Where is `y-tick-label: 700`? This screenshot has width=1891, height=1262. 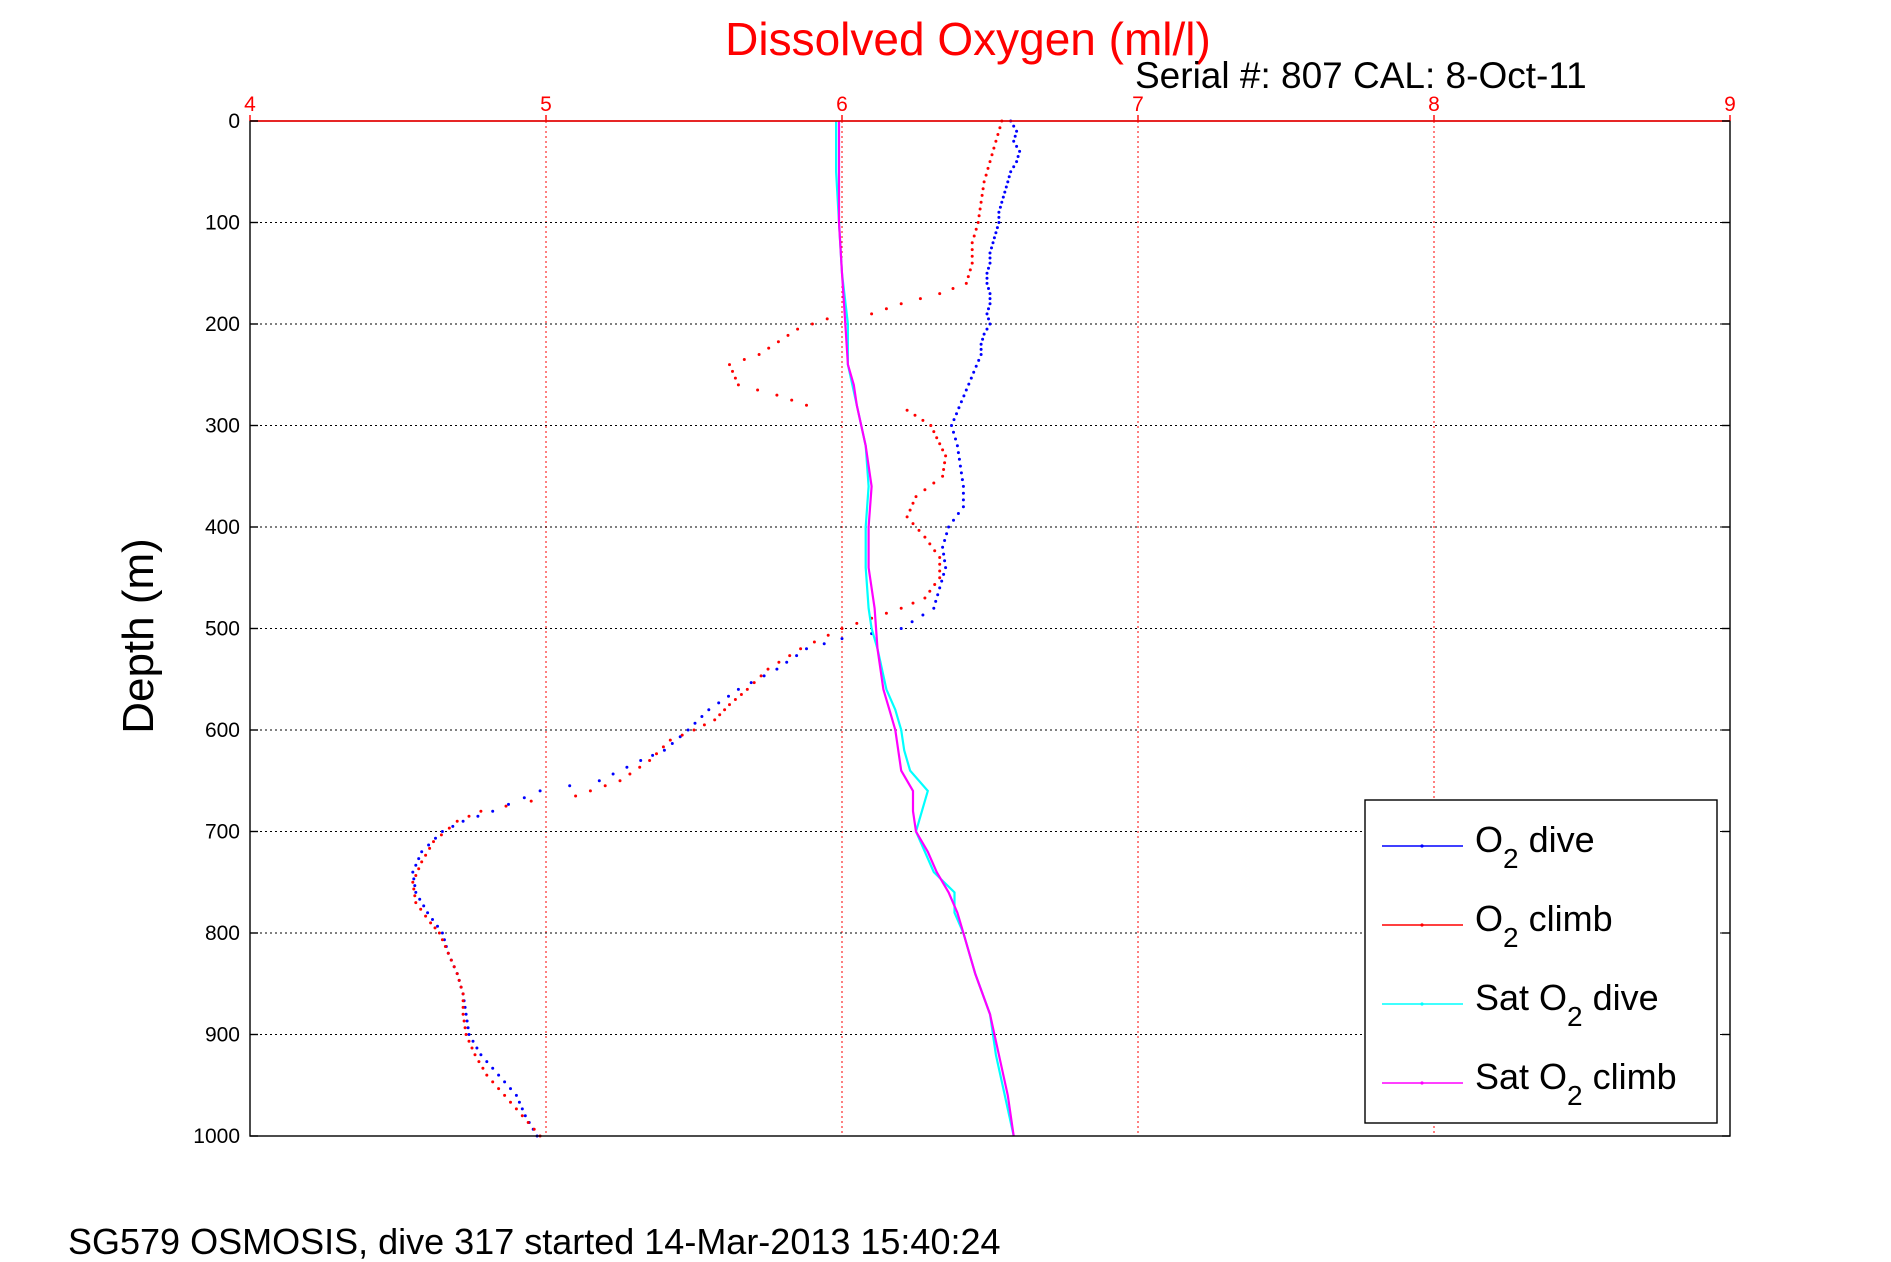
y-tick-label: 700 is located at coordinates (222, 832).